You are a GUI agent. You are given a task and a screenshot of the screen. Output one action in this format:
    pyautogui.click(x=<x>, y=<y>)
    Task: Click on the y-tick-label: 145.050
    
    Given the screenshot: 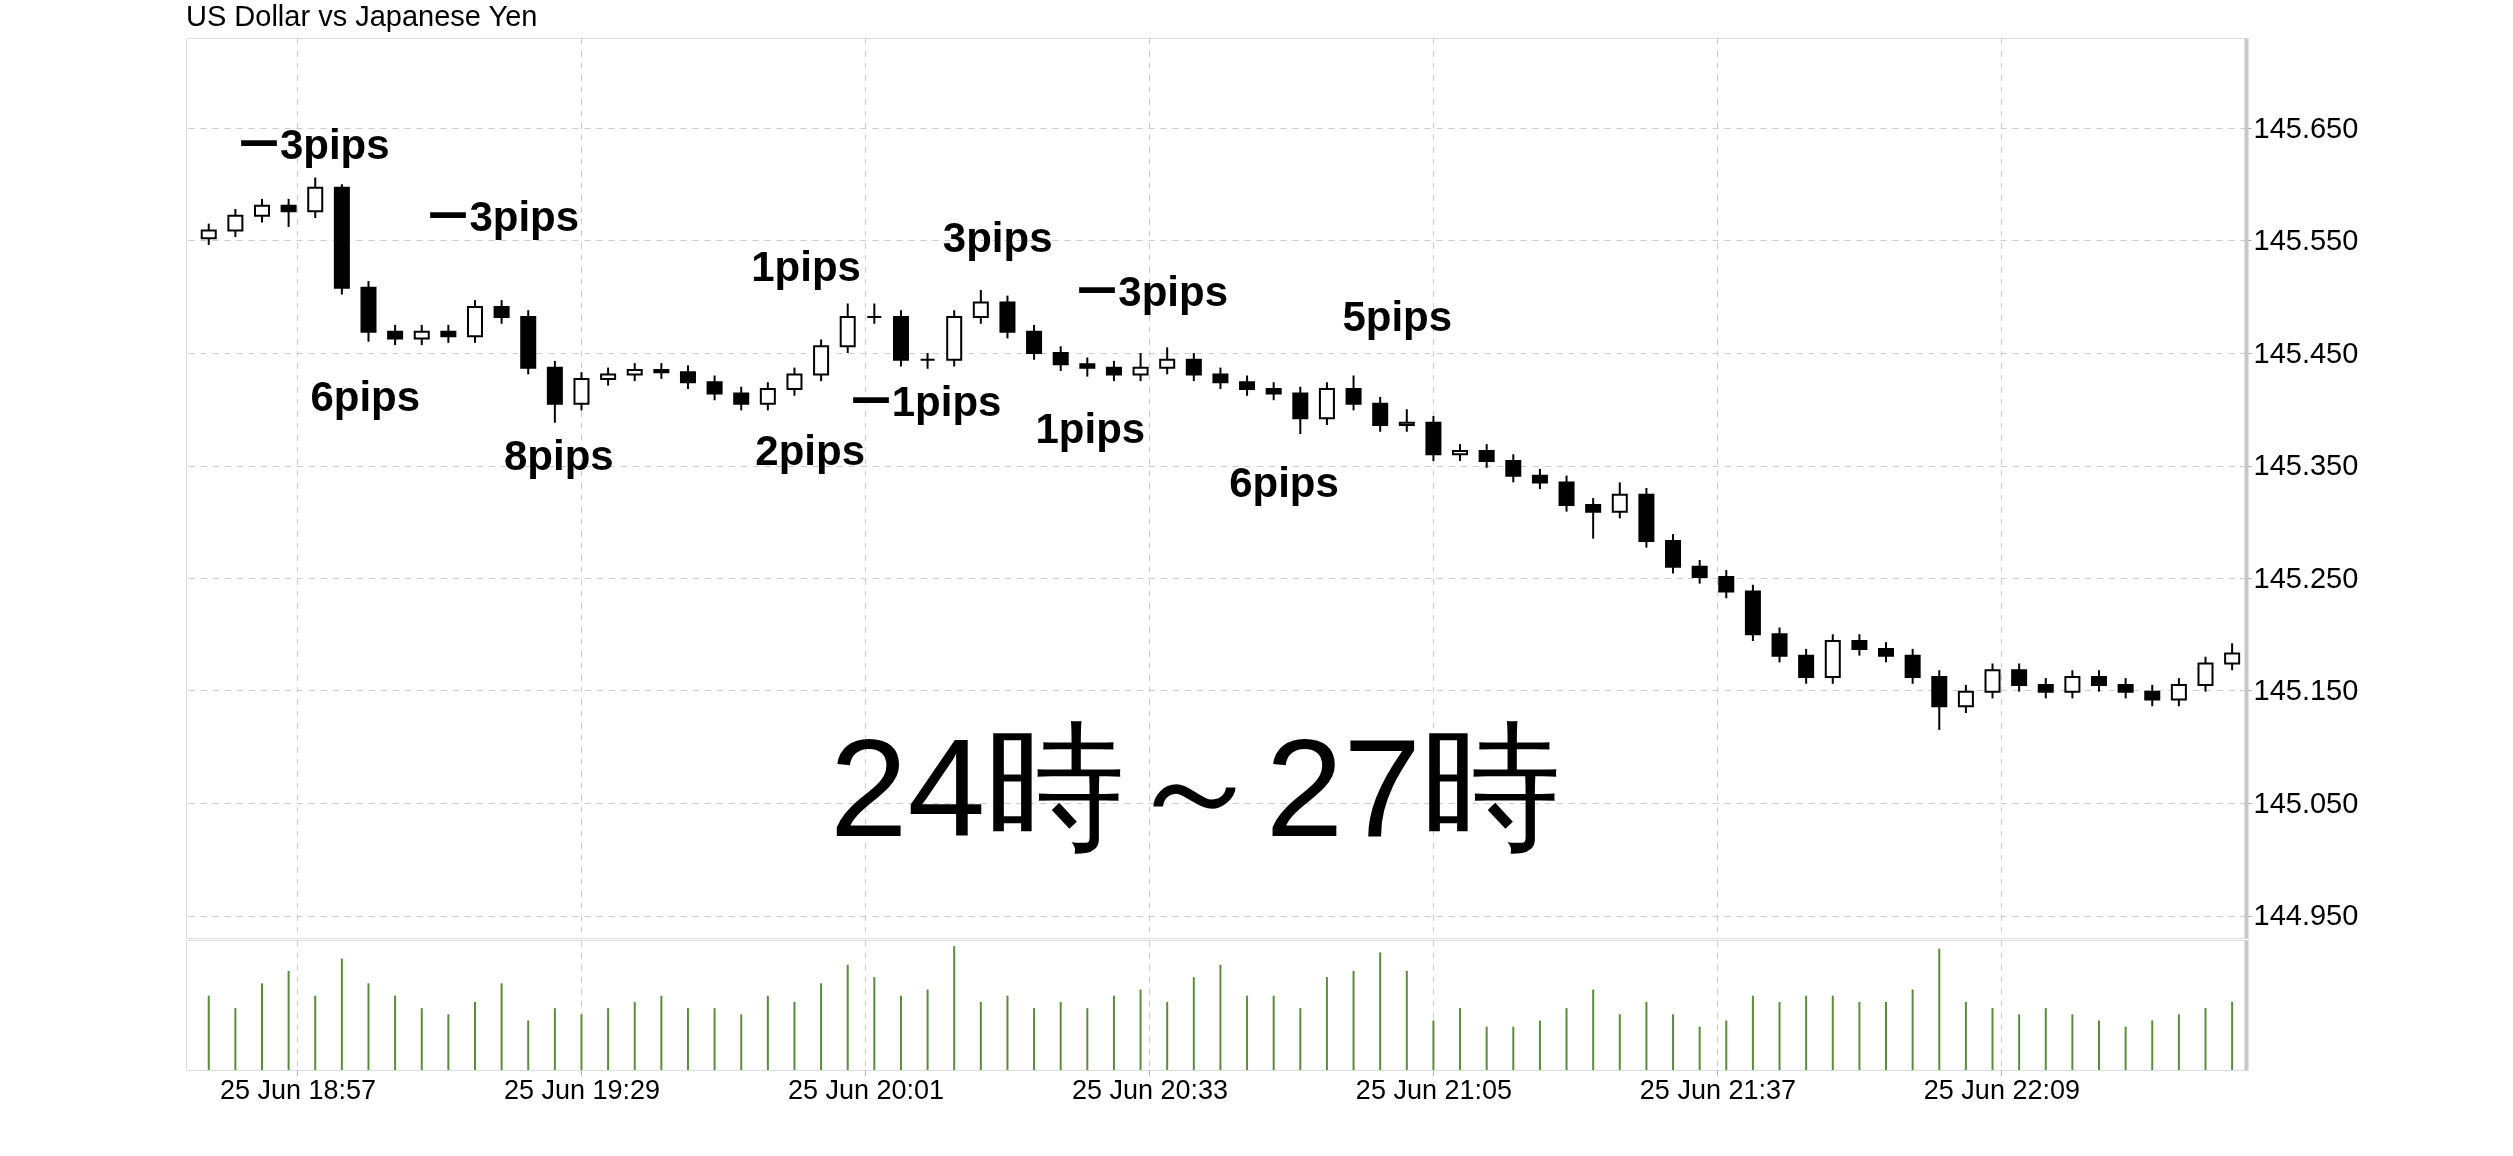 What is the action you would take?
    pyautogui.click(x=2306, y=802)
    